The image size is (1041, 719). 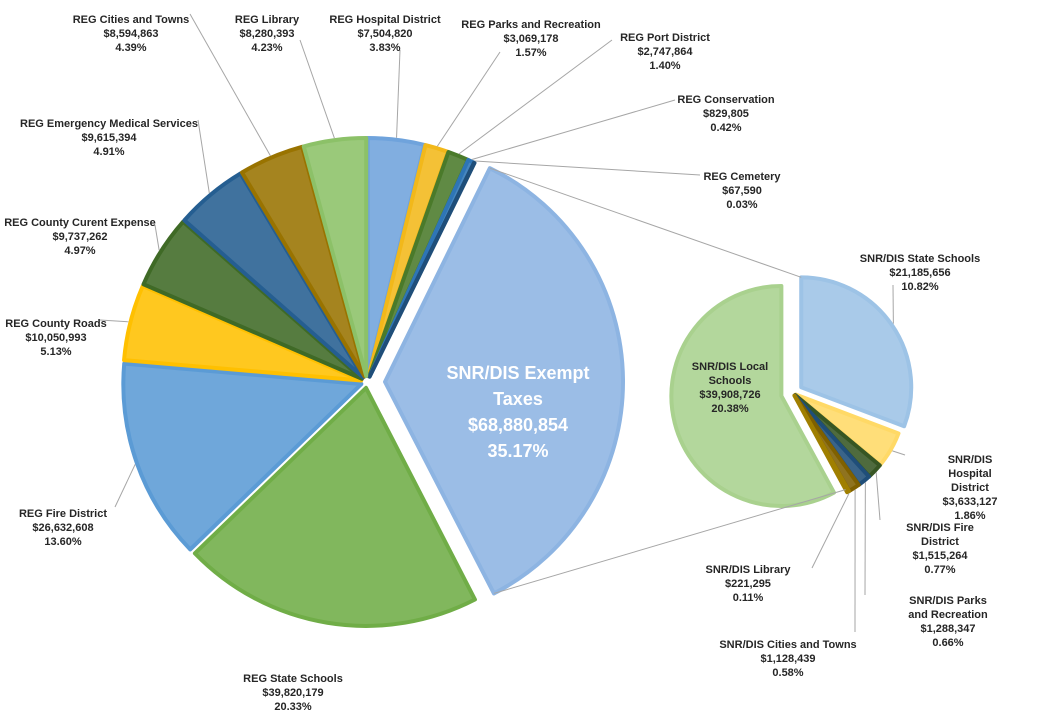 I want to click on label-value: $3,069,178, so click(x=531, y=39).